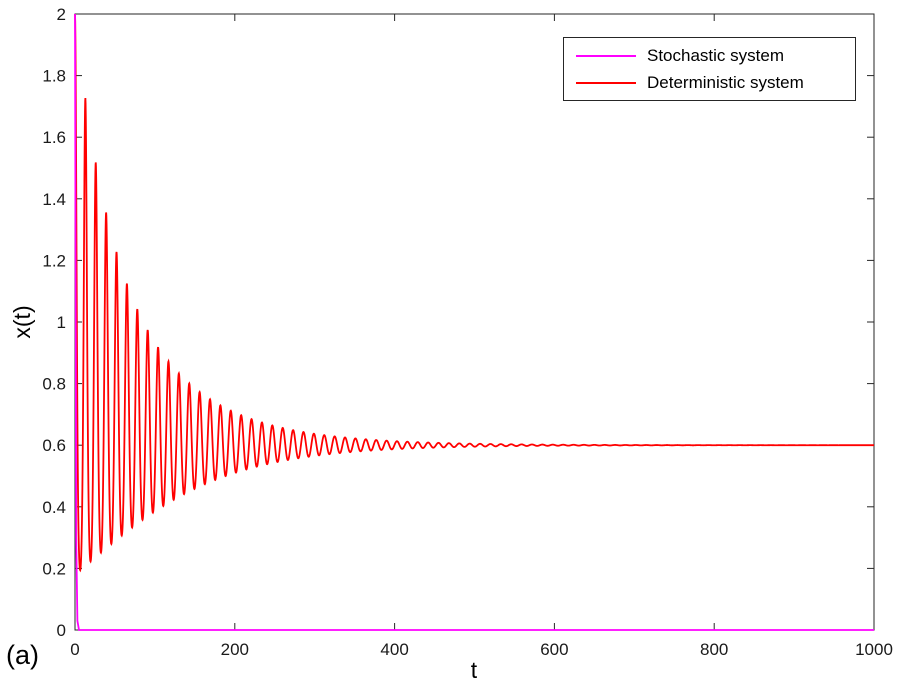 The height and width of the screenshot is (691, 913). What do you see at coordinates (54, 76) in the screenshot?
I see `y-tick-label: 1.8` at bounding box center [54, 76].